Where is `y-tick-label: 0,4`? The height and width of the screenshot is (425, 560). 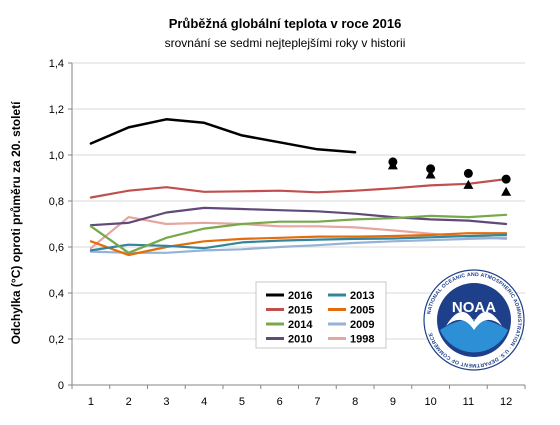 y-tick-label: 0,4 is located at coordinates (56, 294).